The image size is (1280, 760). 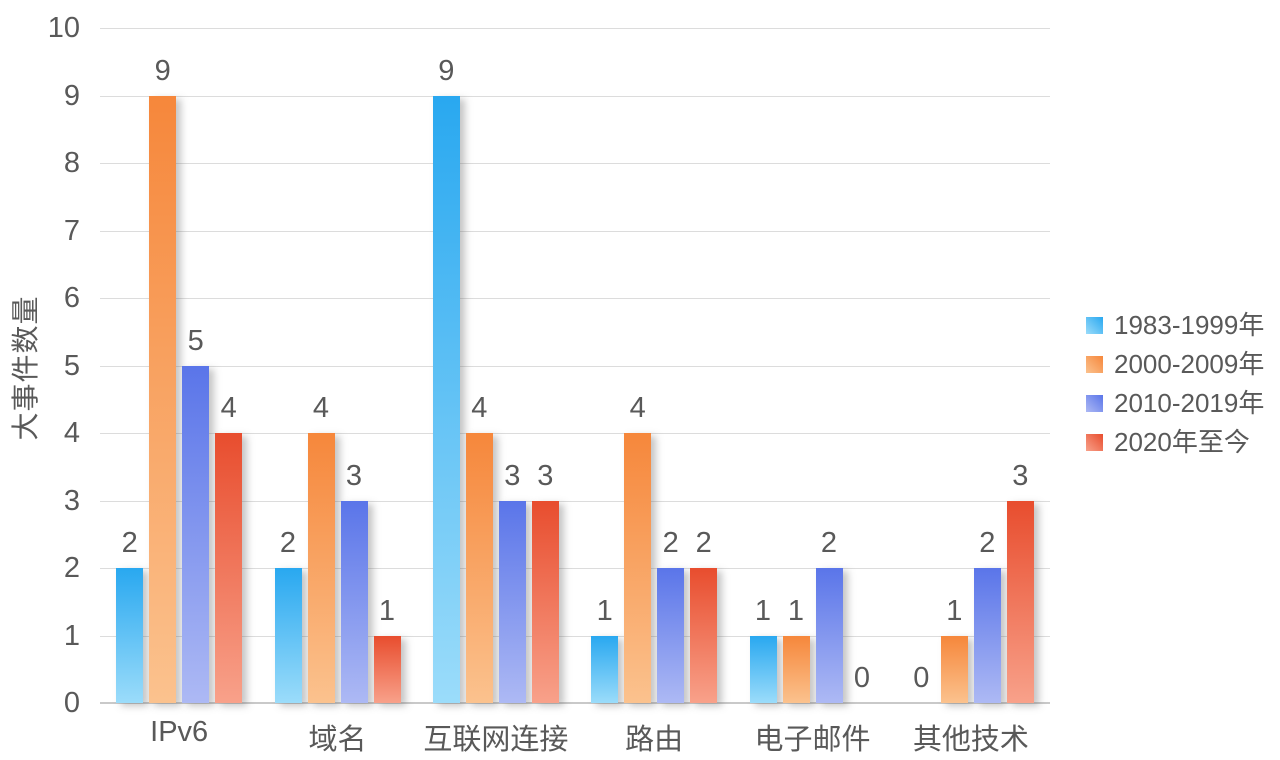 I want to click on legend-label: 2020年至今, so click(x=1182, y=442).